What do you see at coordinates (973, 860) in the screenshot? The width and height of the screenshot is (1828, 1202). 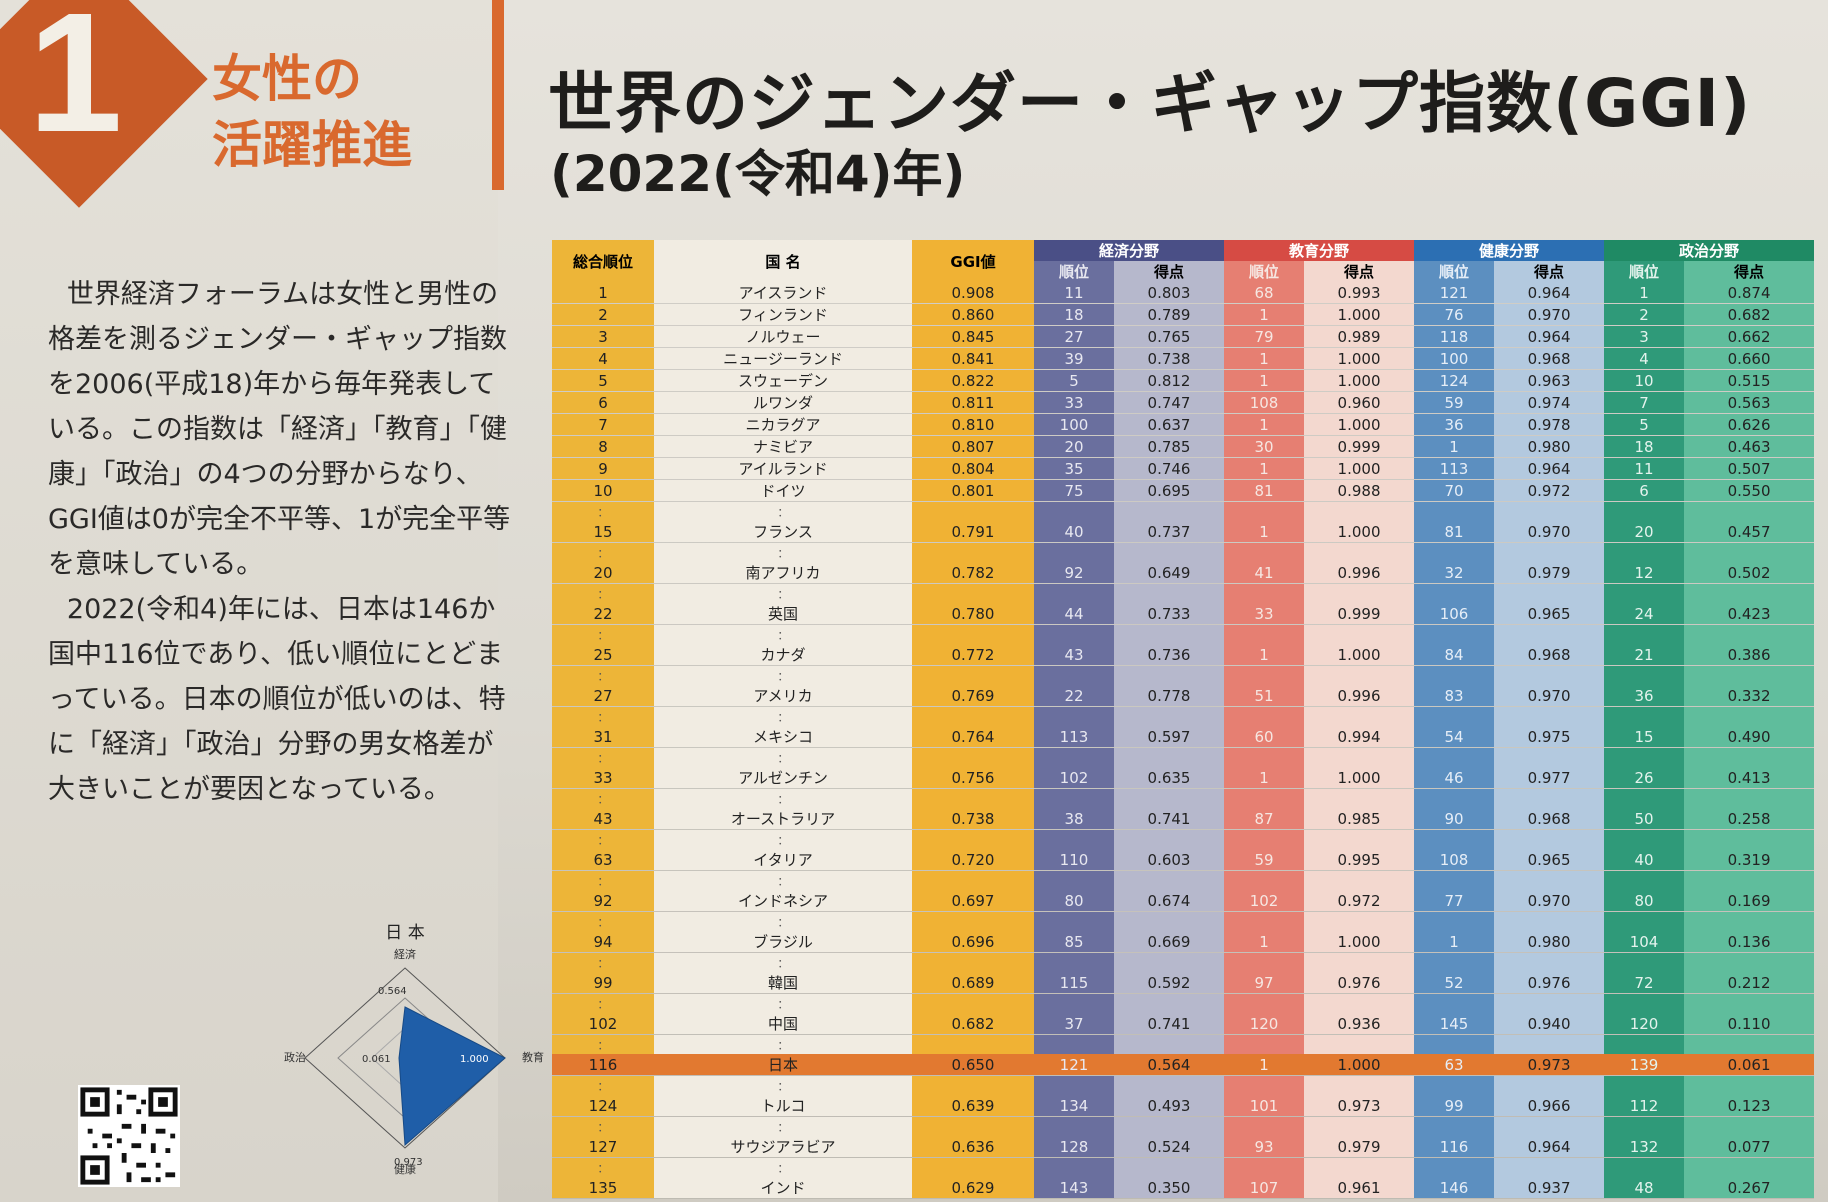 I see `cell-ggi: 0.720` at bounding box center [973, 860].